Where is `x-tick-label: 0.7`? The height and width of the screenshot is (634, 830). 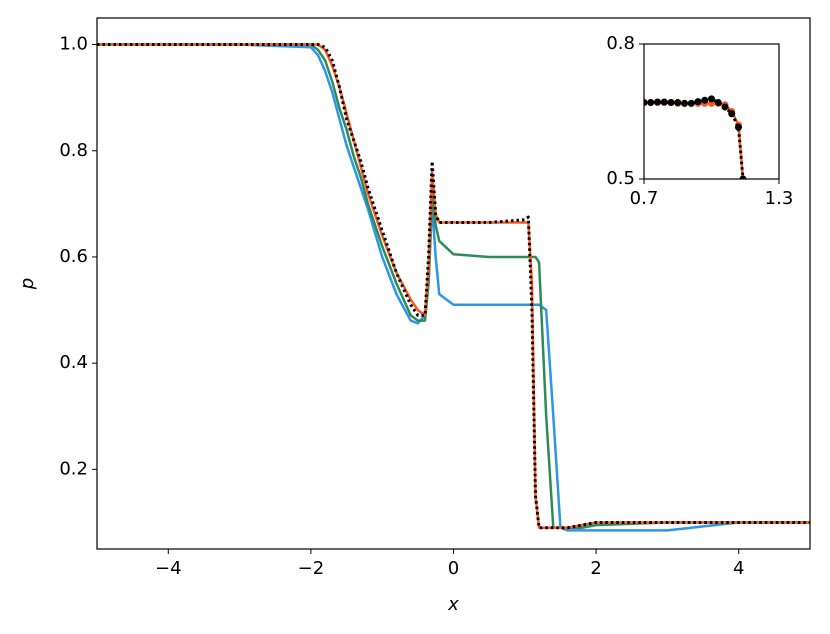 x-tick-label: 0.7 is located at coordinates (644, 198).